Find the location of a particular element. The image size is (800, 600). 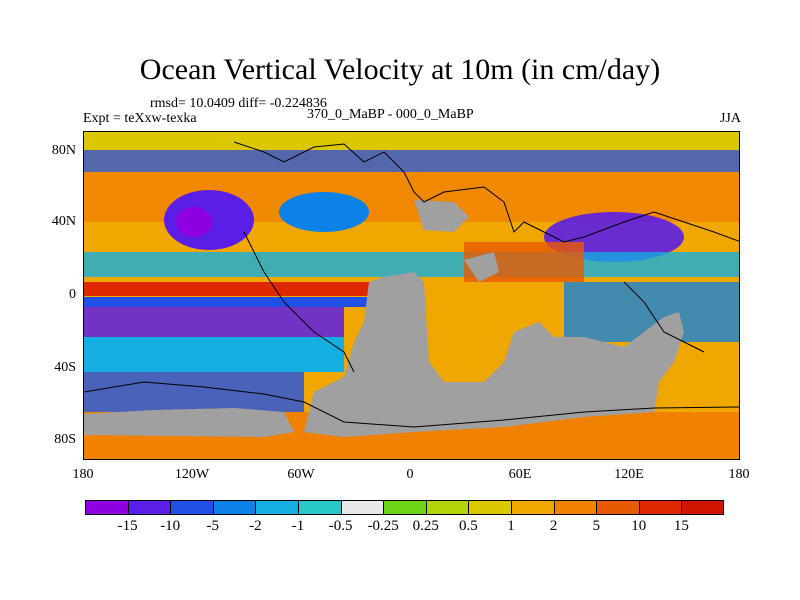

southern-ocean-band is located at coordinates (194, 392).